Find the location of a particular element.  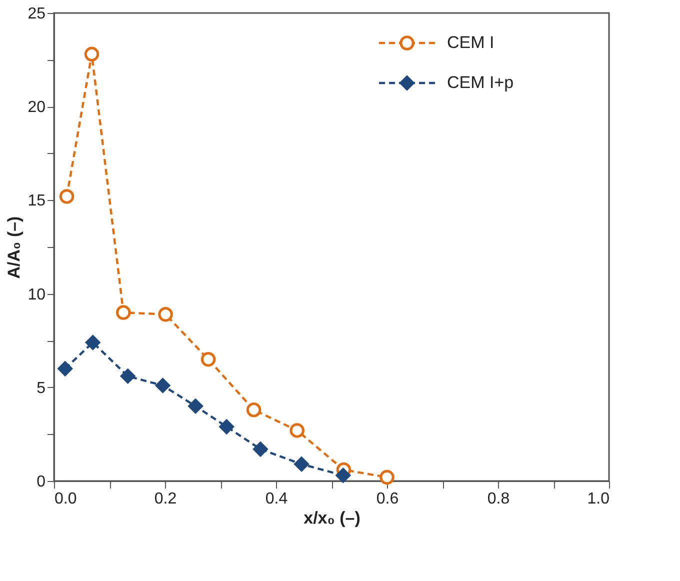

x-tick-label: 0.0 is located at coordinates (65, 499).